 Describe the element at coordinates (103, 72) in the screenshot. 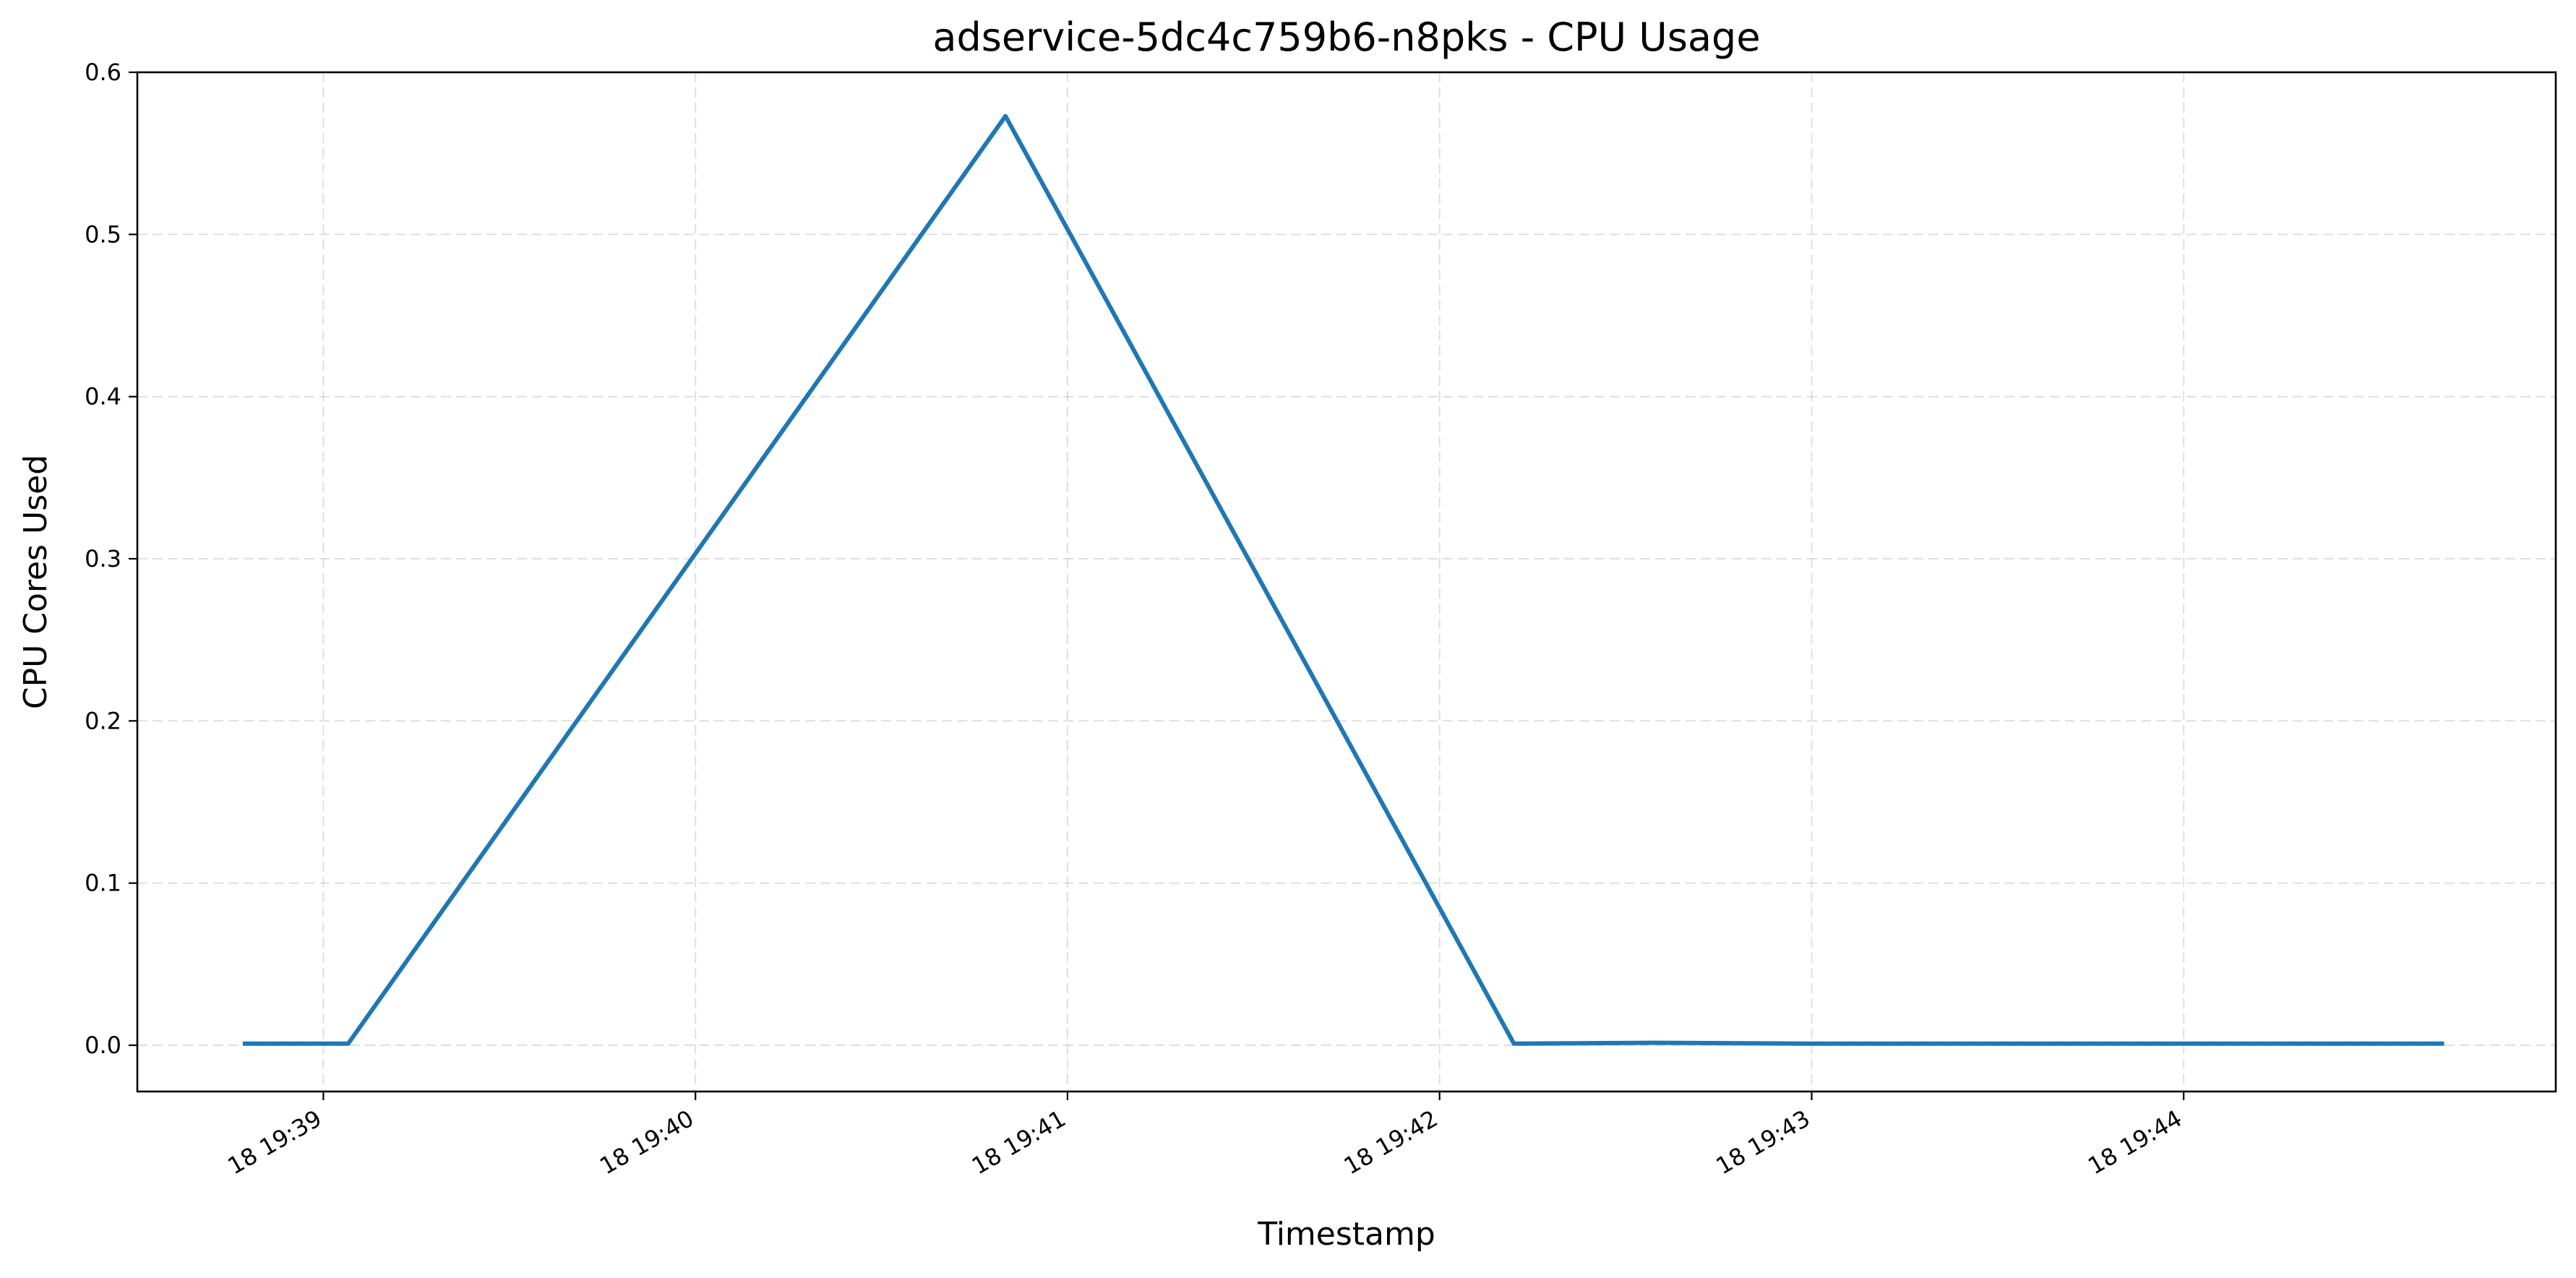

I see `y-tick-label: 0.6` at that location.